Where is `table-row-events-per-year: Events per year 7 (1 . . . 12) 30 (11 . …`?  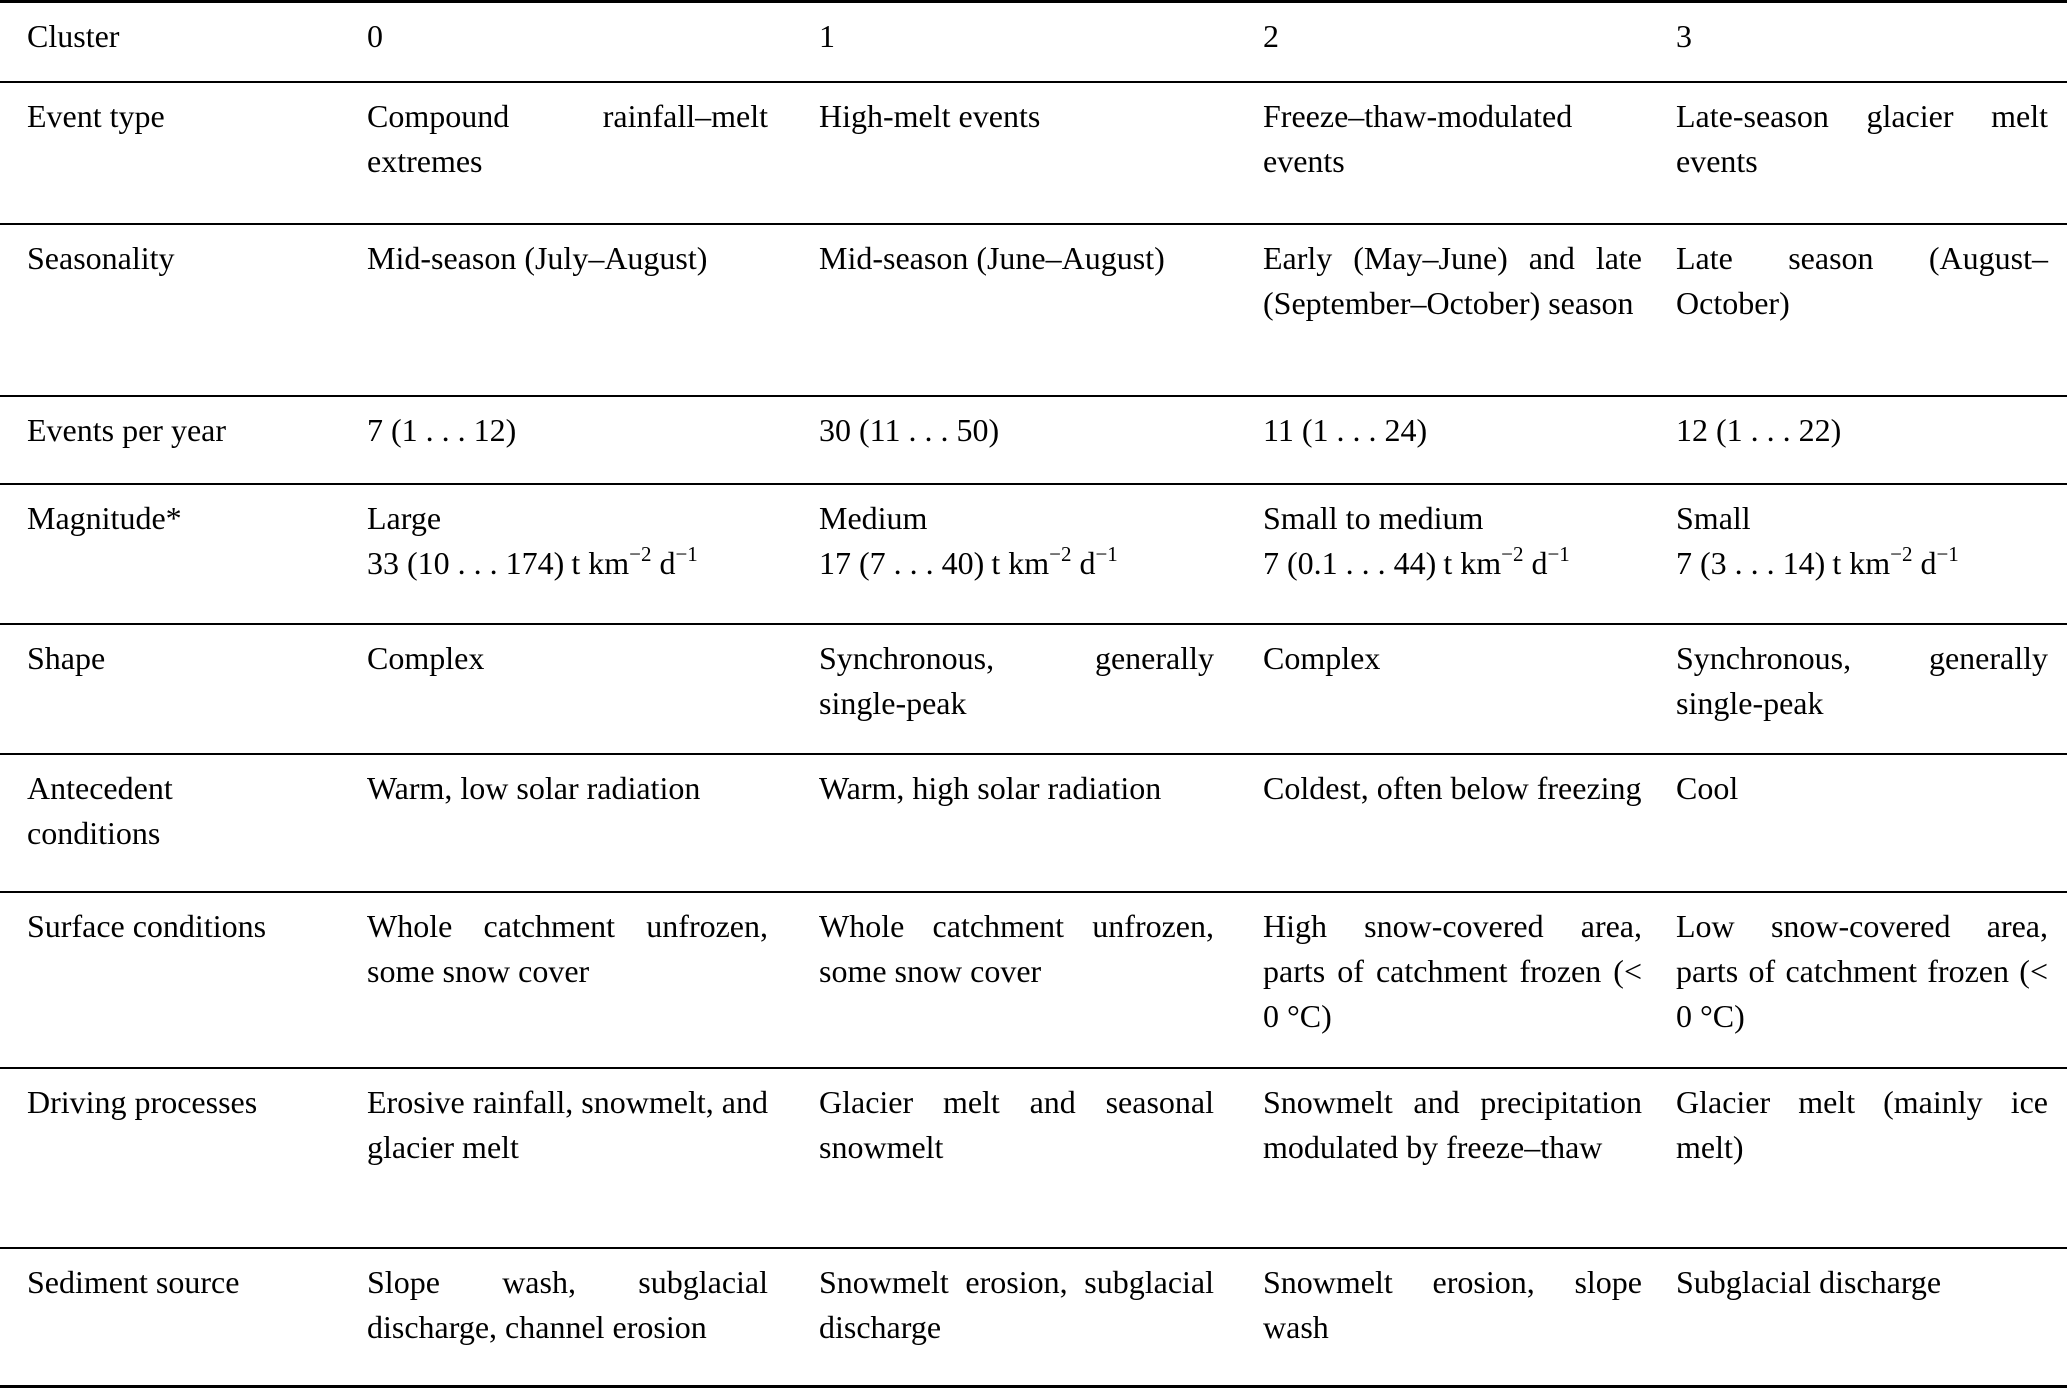
table-row-events-per-year: Events per year 7 (1 . . . 12) 30 (11 . … is located at coordinates (1033, 439).